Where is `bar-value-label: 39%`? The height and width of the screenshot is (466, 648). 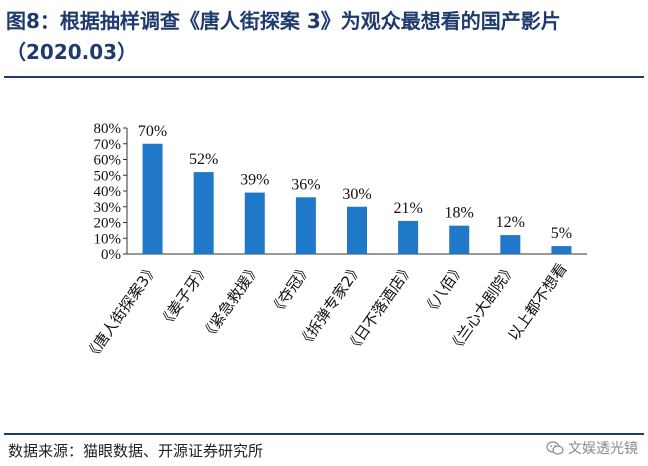 bar-value-label: 39% is located at coordinates (254, 180).